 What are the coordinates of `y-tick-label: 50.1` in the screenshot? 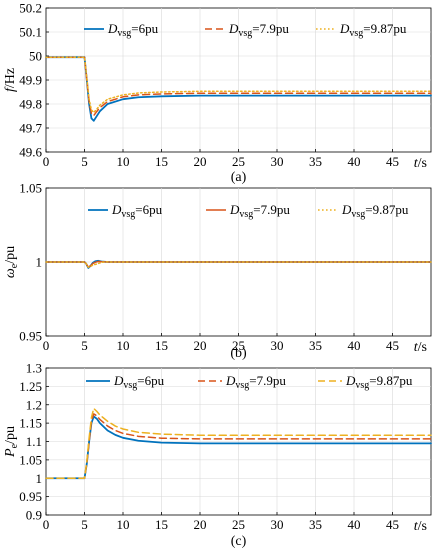 It's located at (30, 32).